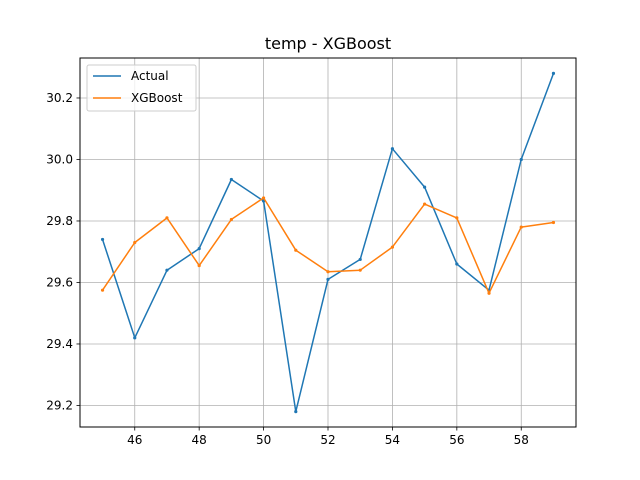  Describe the element at coordinates (59, 405) in the screenshot. I see `y-tick-label: 29.2` at that location.